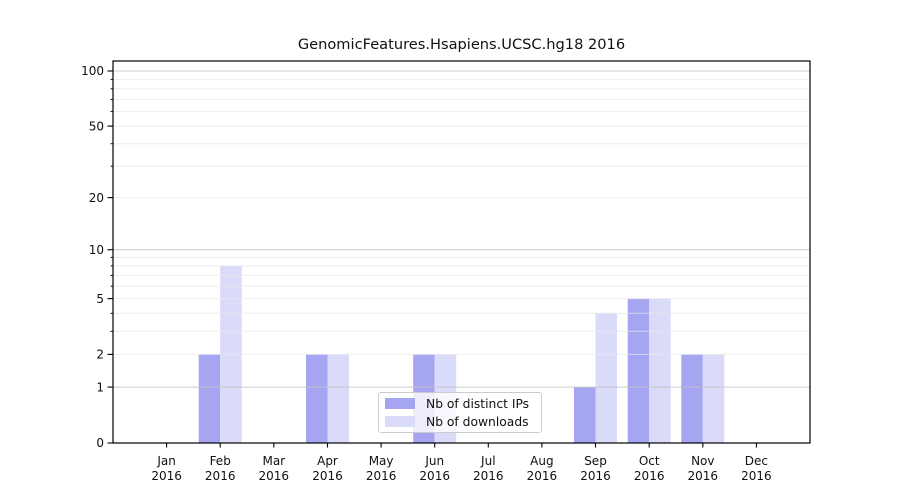 The width and height of the screenshot is (900, 500). Describe the element at coordinates (638, 370) in the screenshot. I see `bar-oct-distinct-ips` at that location.